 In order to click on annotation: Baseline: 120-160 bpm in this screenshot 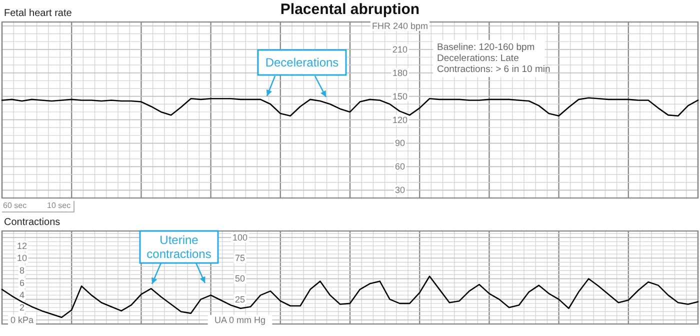, I will do `click(486, 47)`.